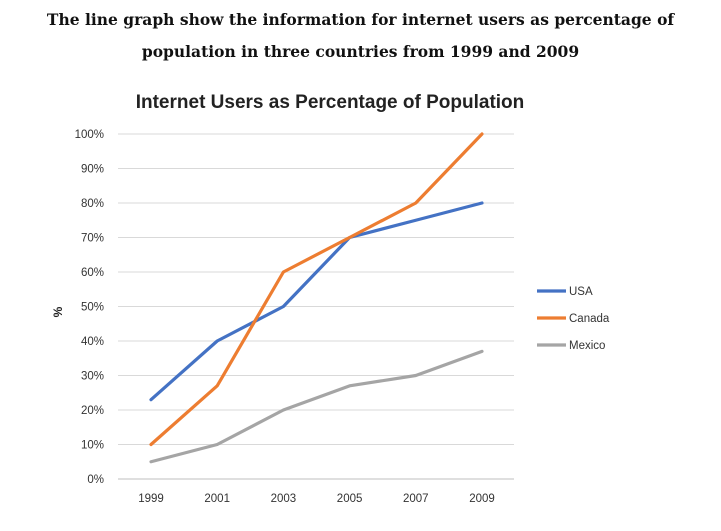 Image resolution: width=721 pixels, height=531 pixels. What do you see at coordinates (92, 446) in the screenshot?
I see `y-tick-label: 10%` at bounding box center [92, 446].